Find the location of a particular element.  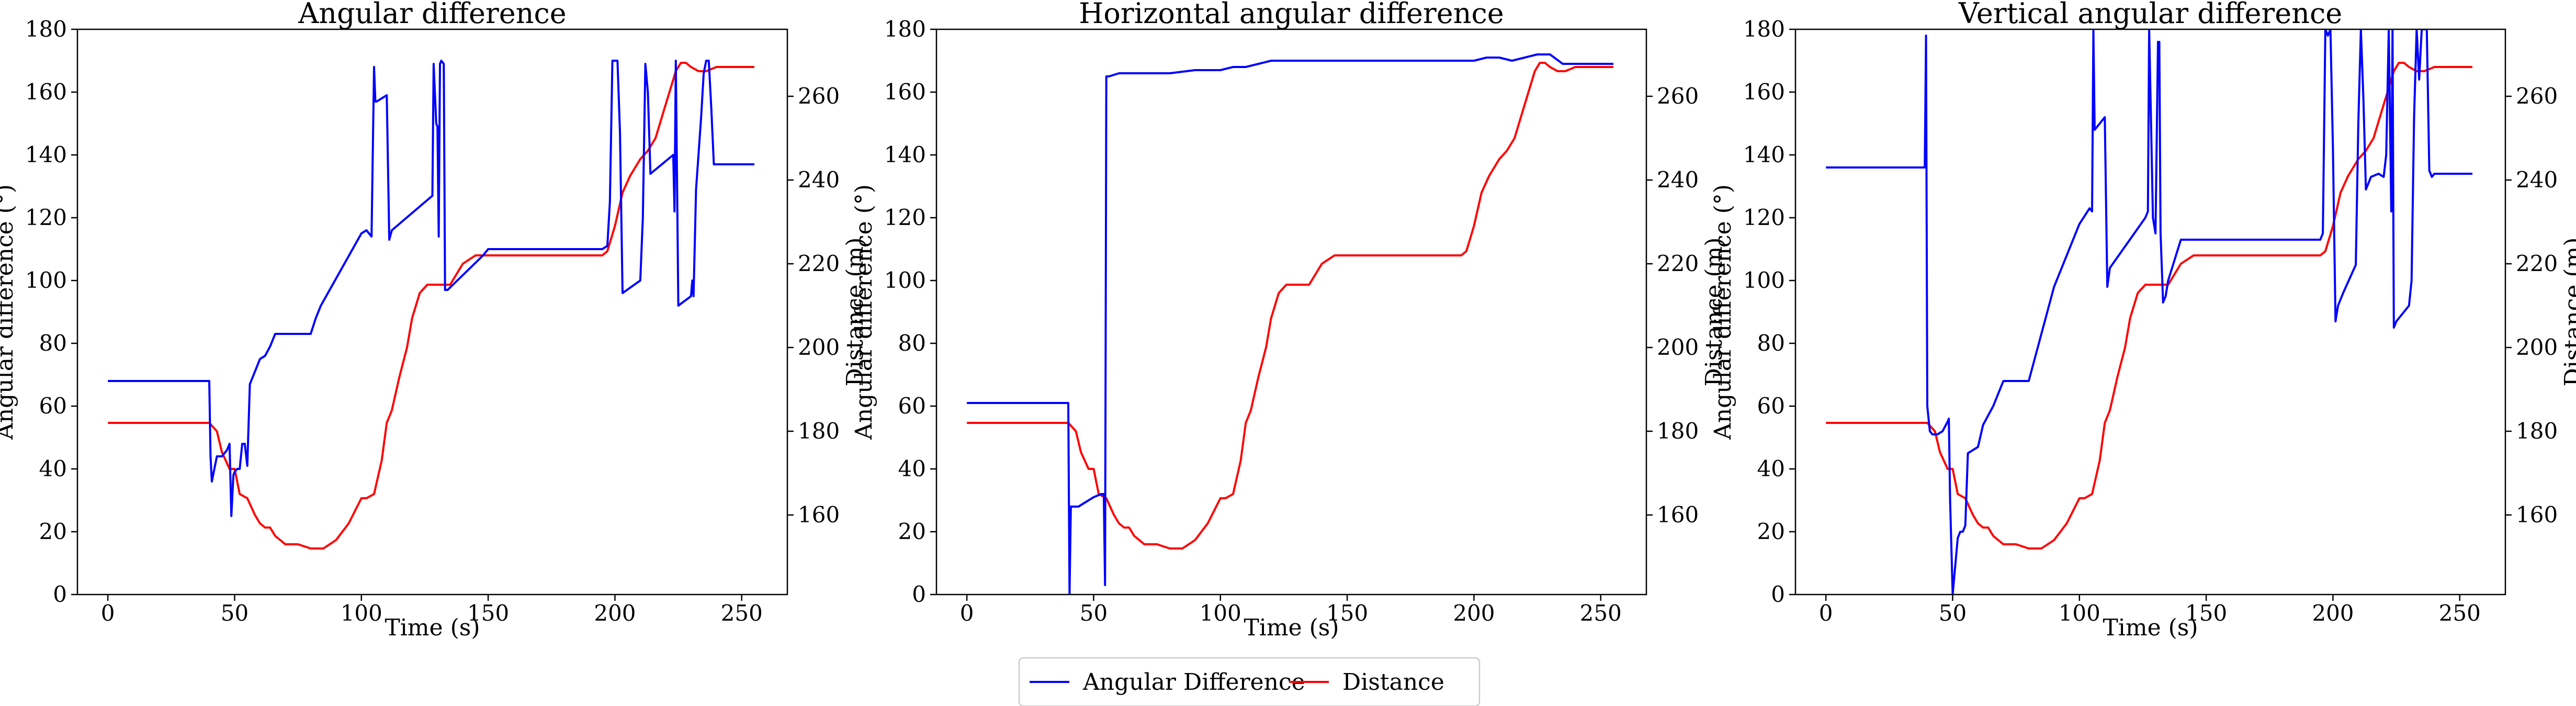

legend: Angular Difference Distance is located at coordinates (1250, 681).